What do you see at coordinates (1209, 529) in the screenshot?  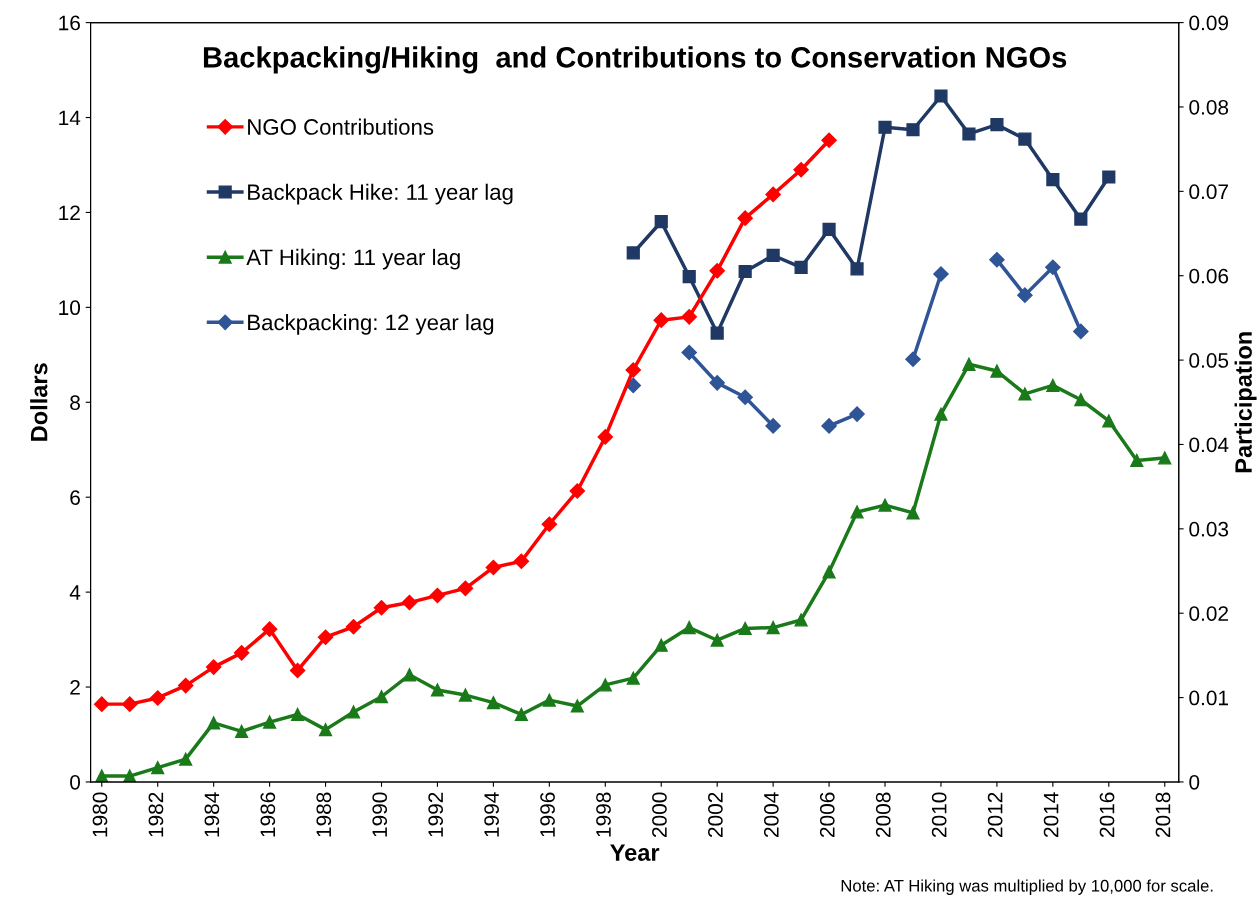 I see `y2-tick-label: 0.03` at bounding box center [1209, 529].